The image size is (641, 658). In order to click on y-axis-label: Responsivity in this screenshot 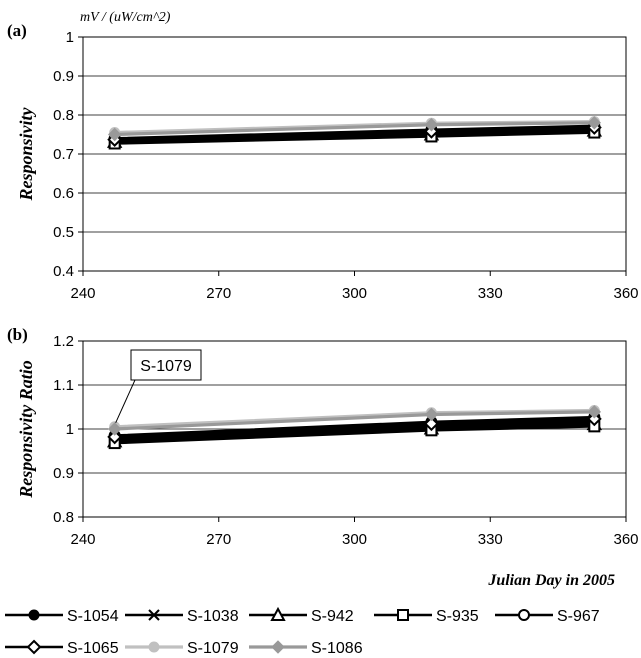, I will do `click(26, 153)`.